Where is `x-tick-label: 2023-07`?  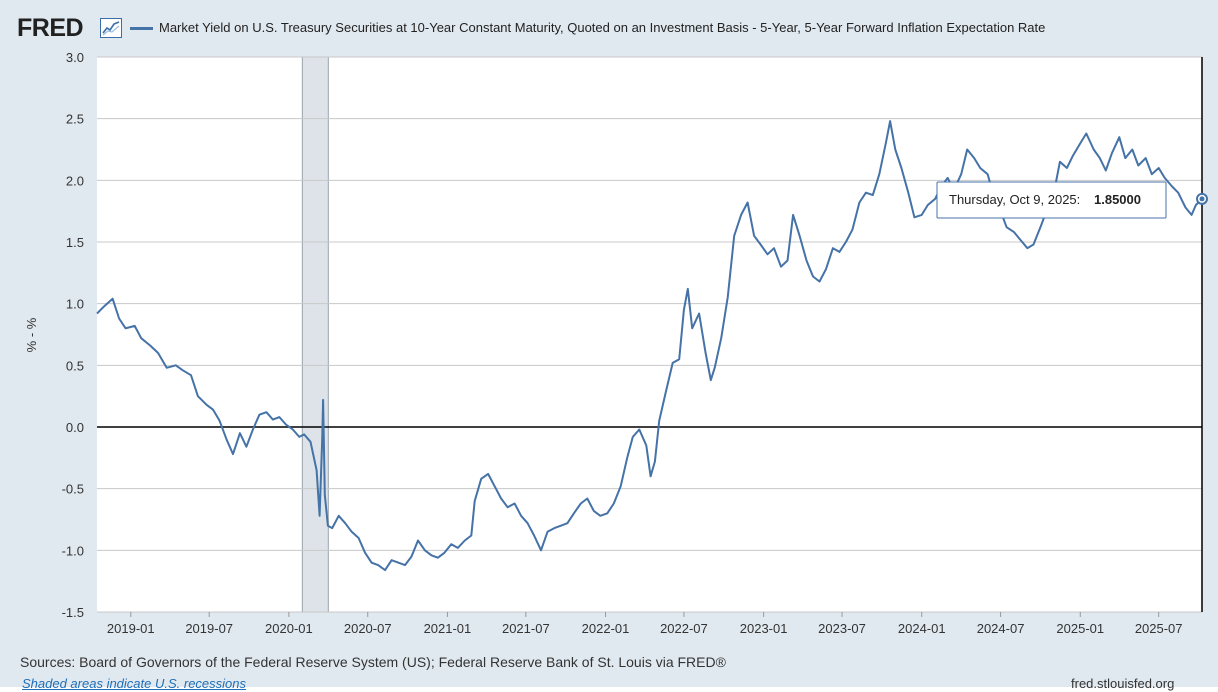 x-tick-label: 2023-07 is located at coordinates (842, 628).